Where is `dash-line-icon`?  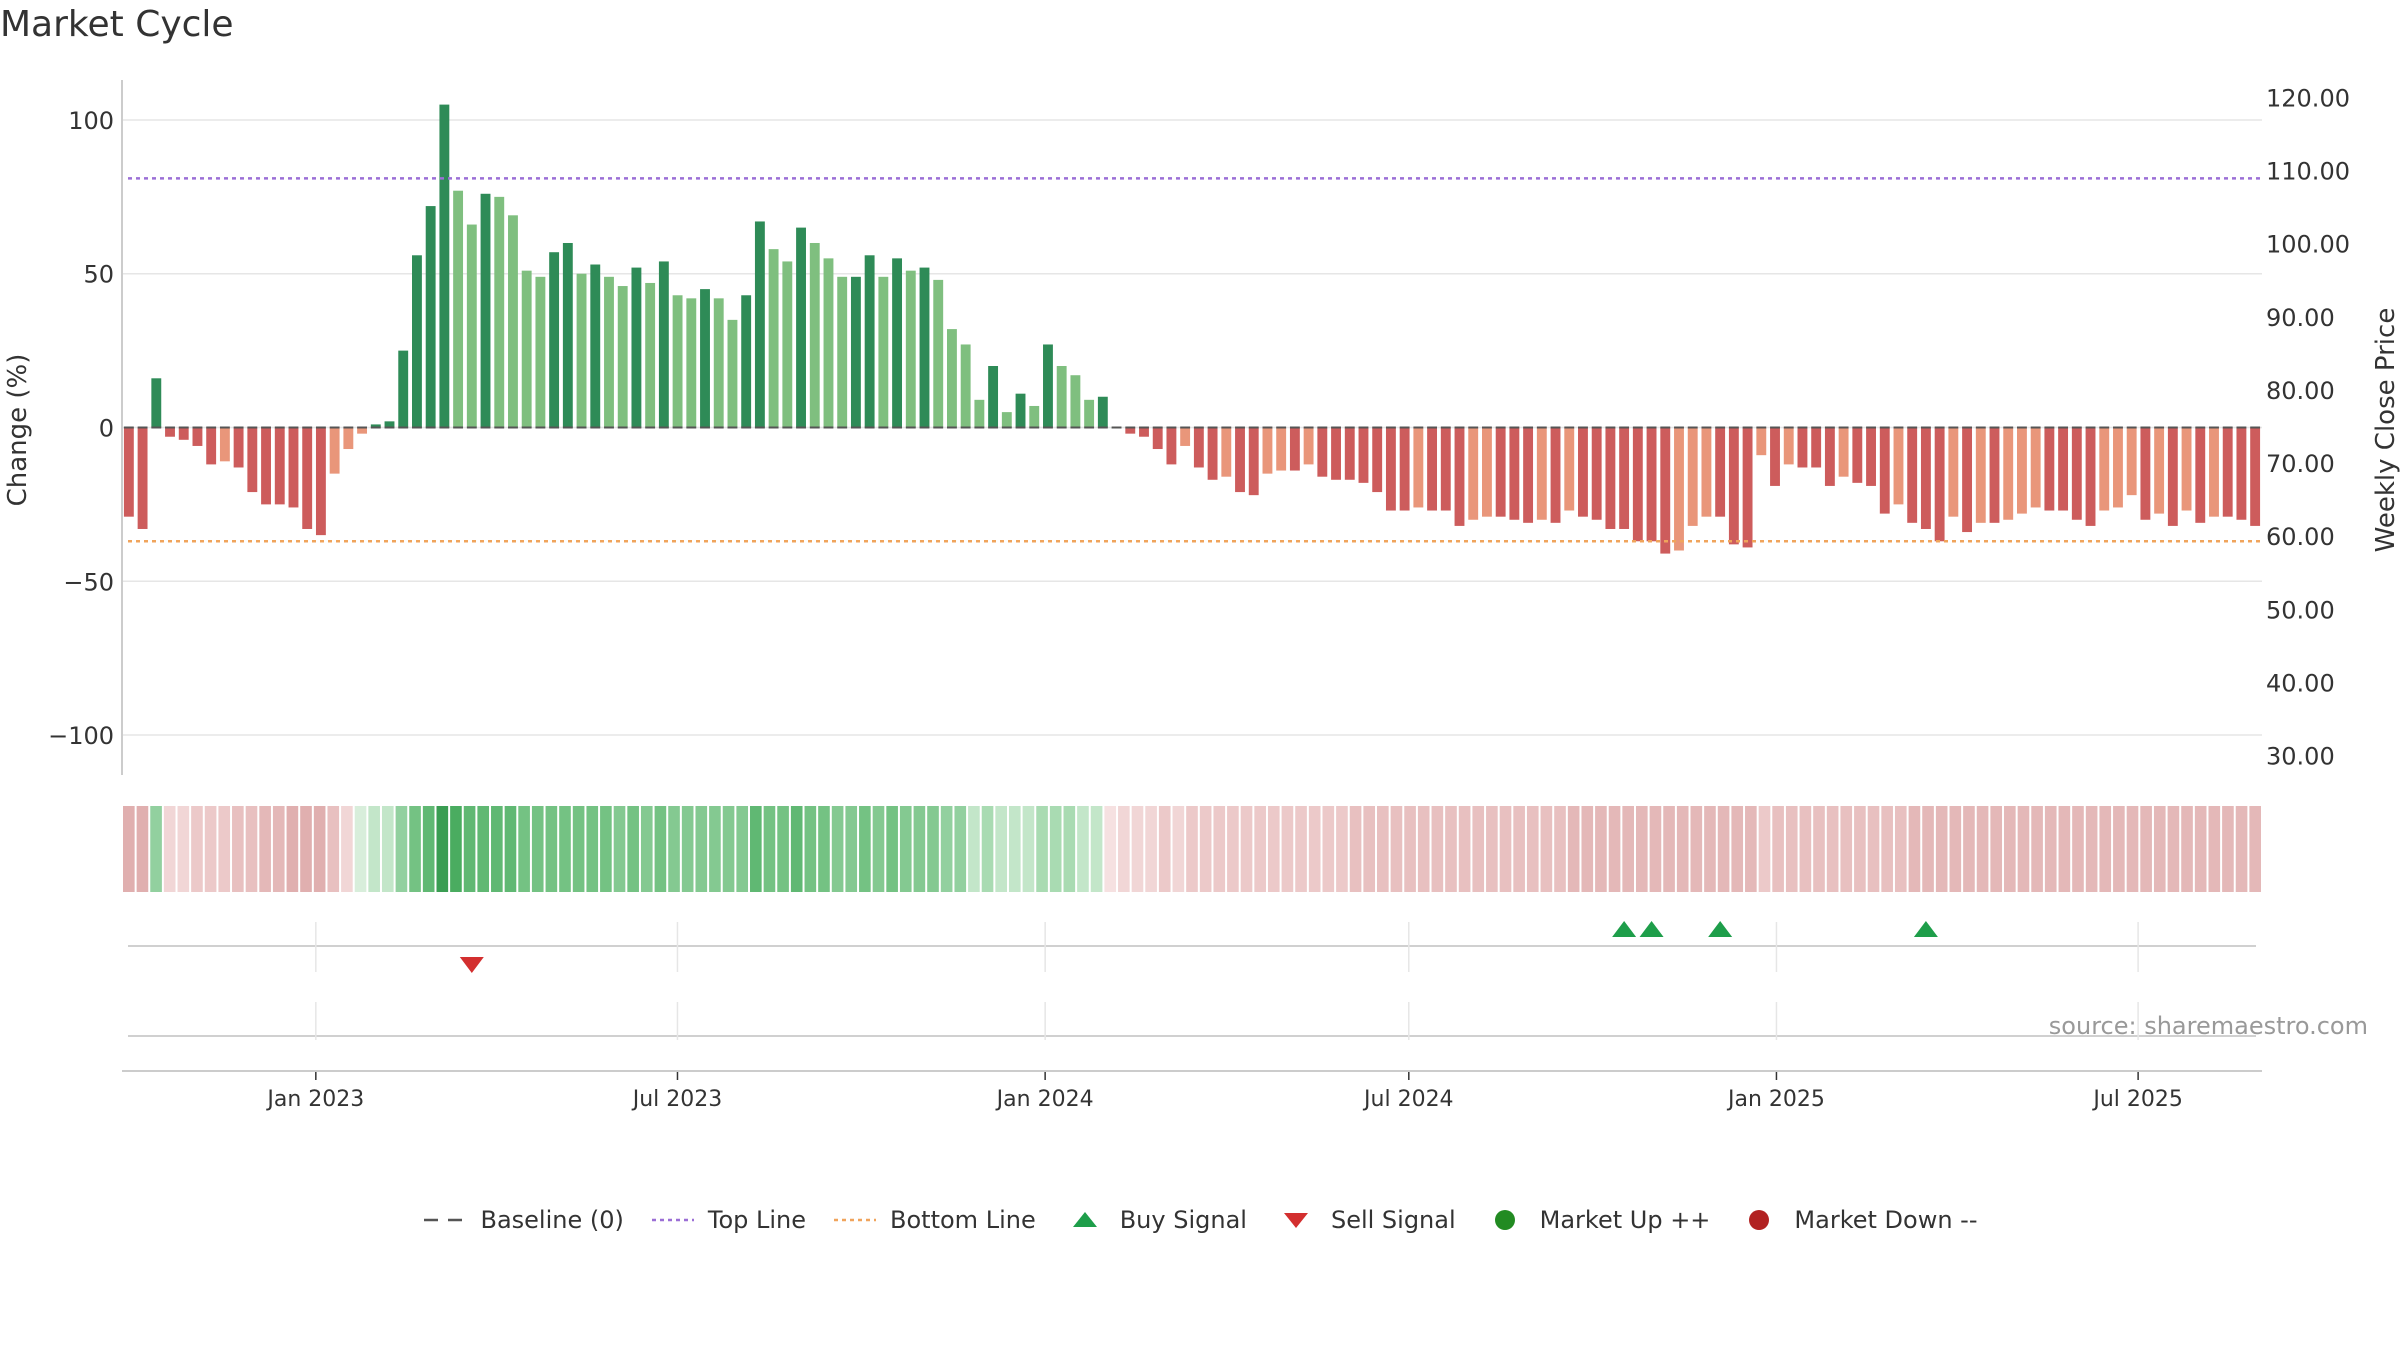 dash-line-icon is located at coordinates (445, 1220).